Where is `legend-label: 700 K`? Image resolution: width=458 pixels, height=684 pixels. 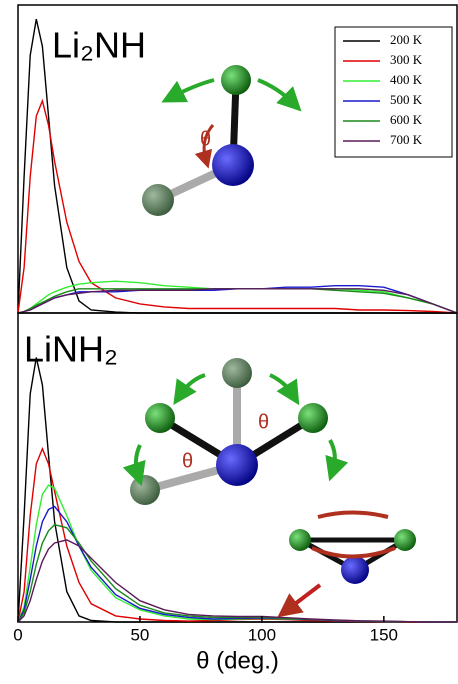
legend-label: 700 K is located at coordinates (406, 139).